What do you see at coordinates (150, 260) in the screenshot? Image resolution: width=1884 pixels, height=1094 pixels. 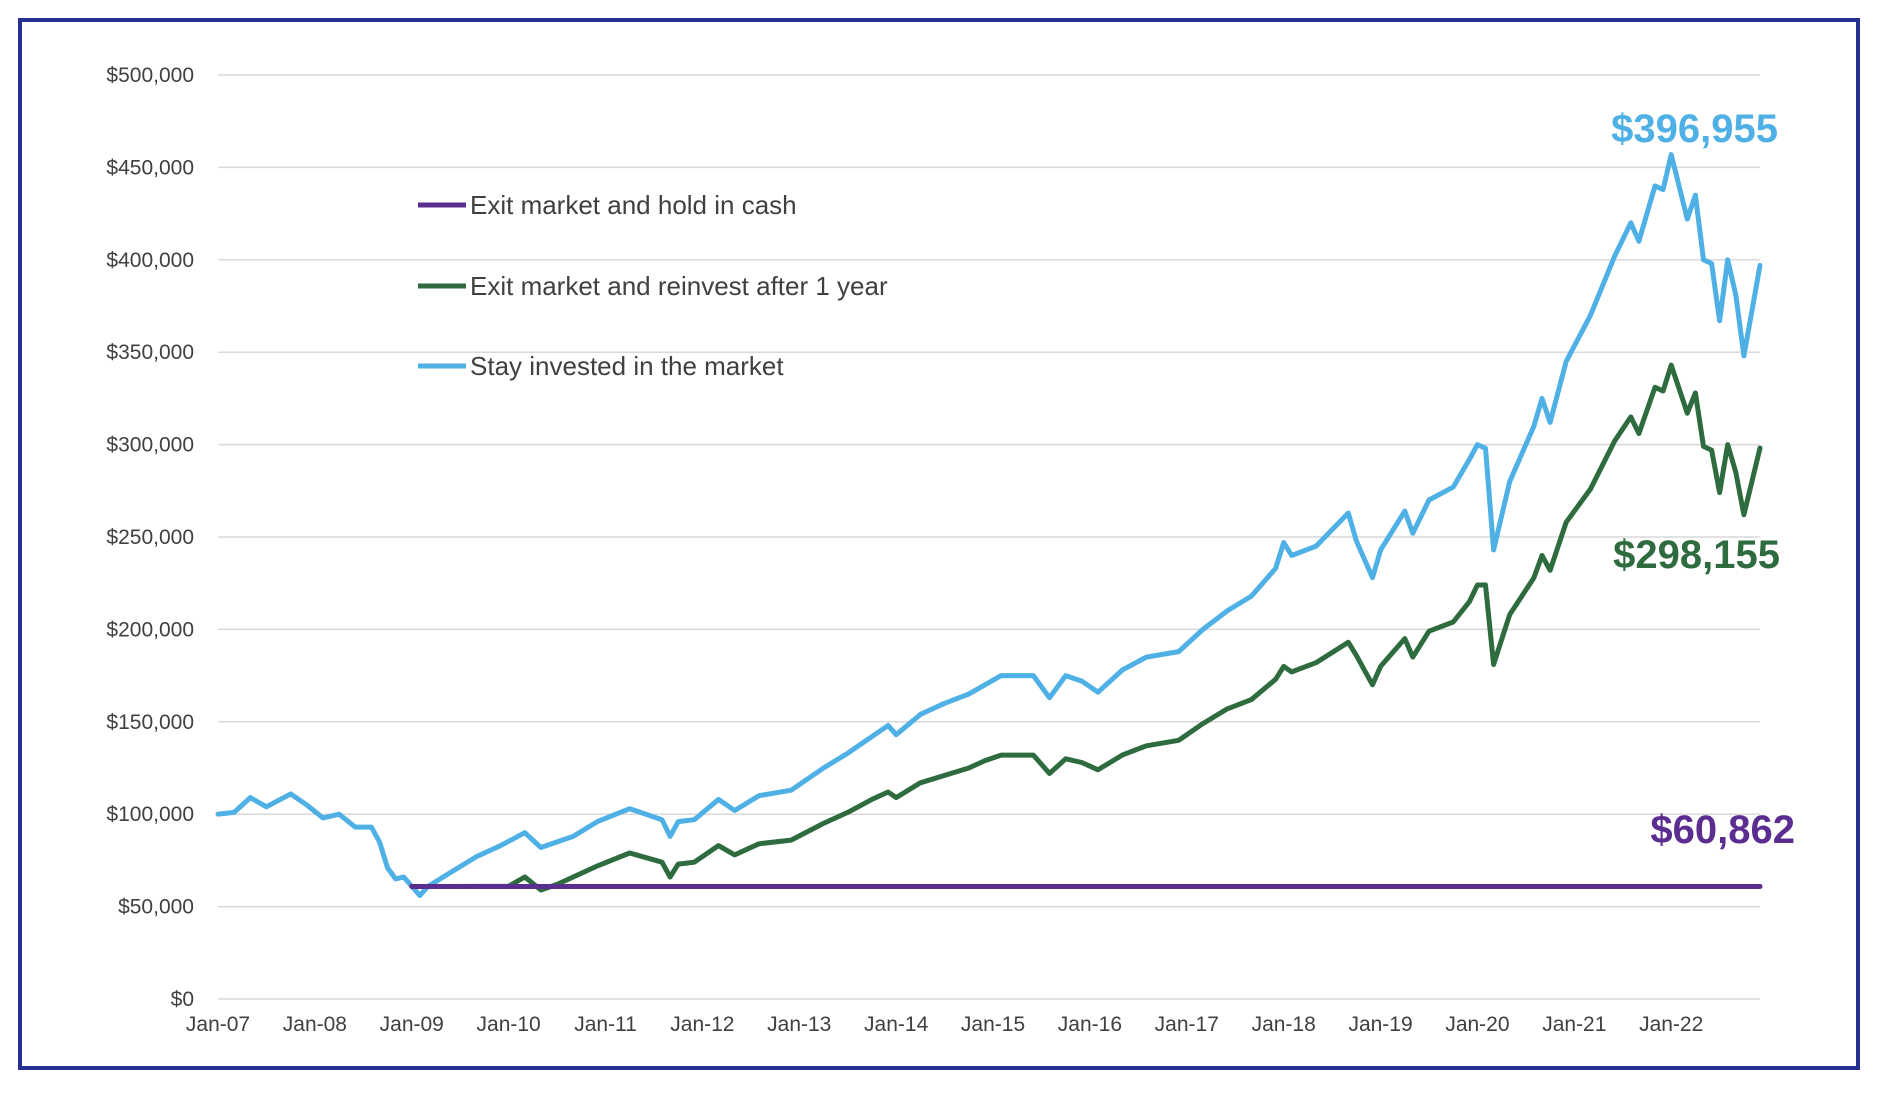 I see `y-tick-label: $400,000` at bounding box center [150, 260].